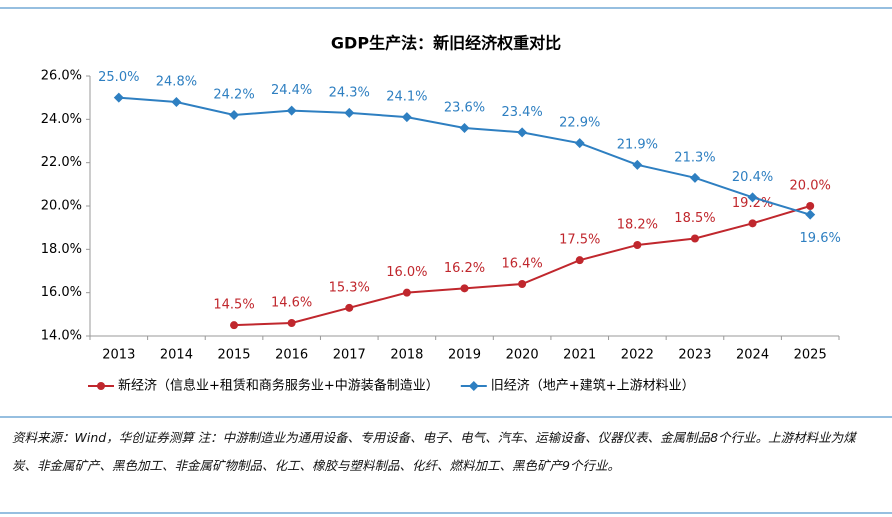 The width and height of the screenshot is (892, 517). I want to click on data-label: 21.9%, so click(637, 144).